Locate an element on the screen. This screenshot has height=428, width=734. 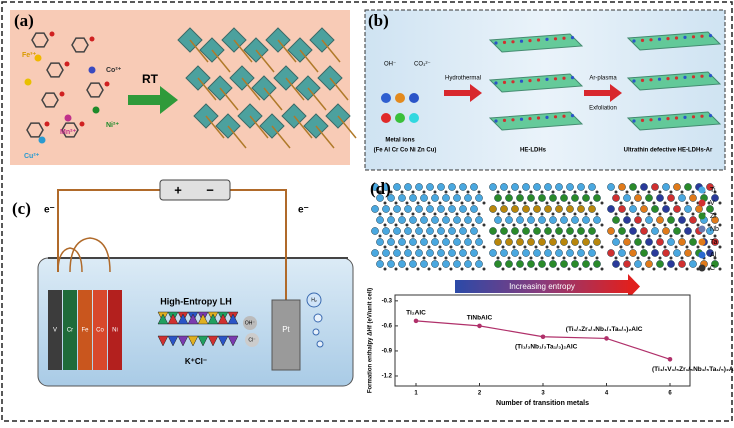
x-tick-label: 1 is located at coordinates (416, 394).